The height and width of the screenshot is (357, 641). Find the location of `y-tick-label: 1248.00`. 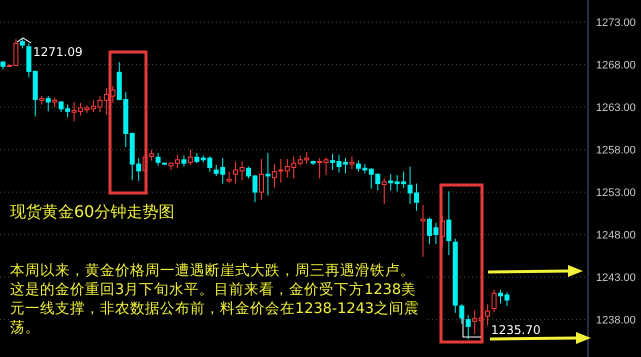

y-tick-label: 1248.00 is located at coordinates (616, 236).